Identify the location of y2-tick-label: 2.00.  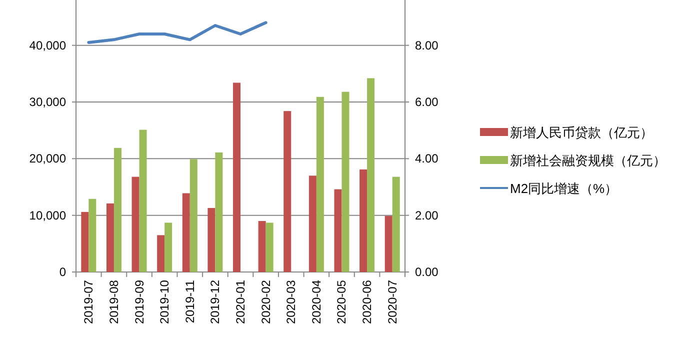
(427, 215).